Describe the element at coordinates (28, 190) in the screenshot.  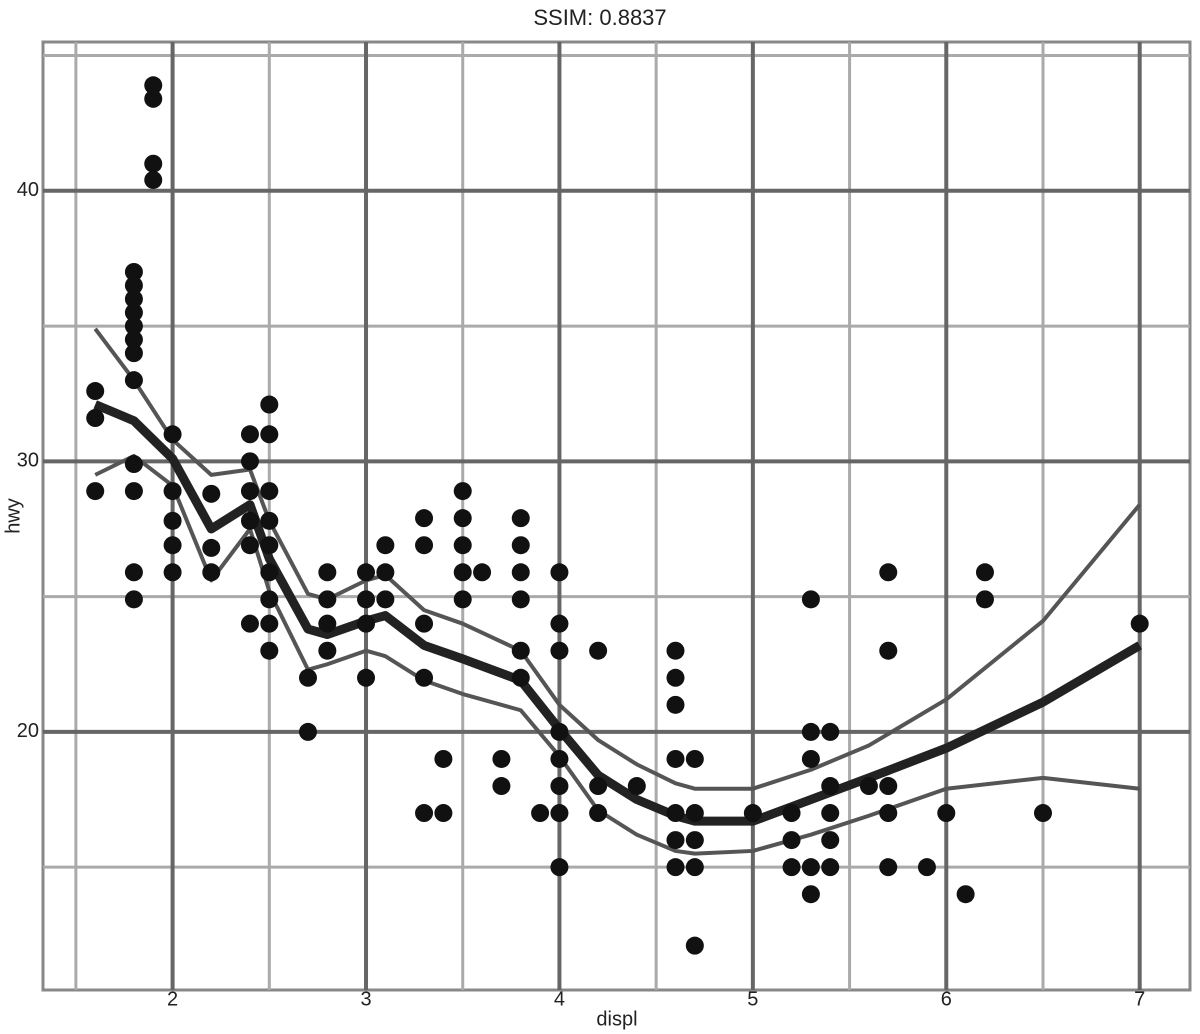
I see `y-tick-label: 40` at that location.